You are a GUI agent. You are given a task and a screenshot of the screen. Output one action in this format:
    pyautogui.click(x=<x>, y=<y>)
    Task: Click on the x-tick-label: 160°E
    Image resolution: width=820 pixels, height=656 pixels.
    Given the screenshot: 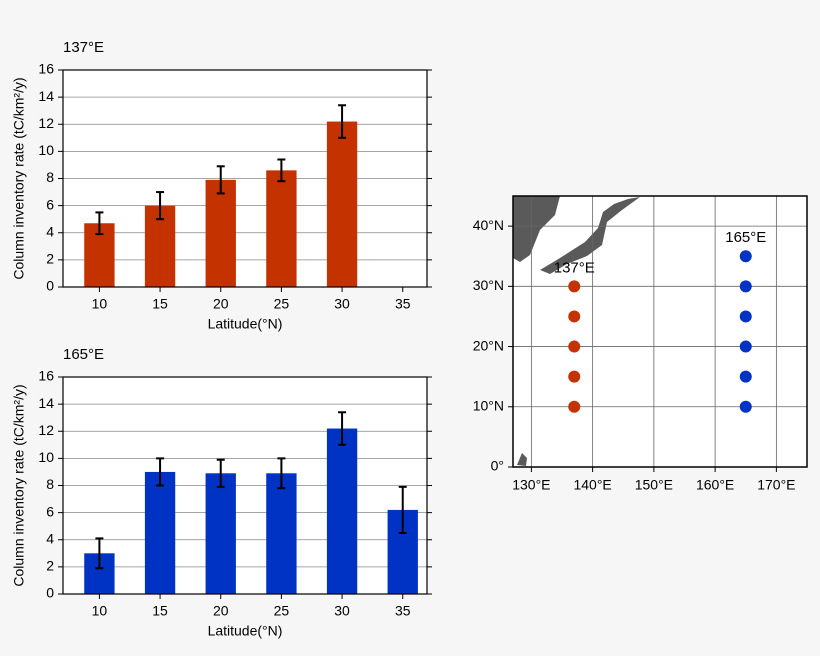 What is the action you would take?
    pyautogui.click(x=715, y=485)
    